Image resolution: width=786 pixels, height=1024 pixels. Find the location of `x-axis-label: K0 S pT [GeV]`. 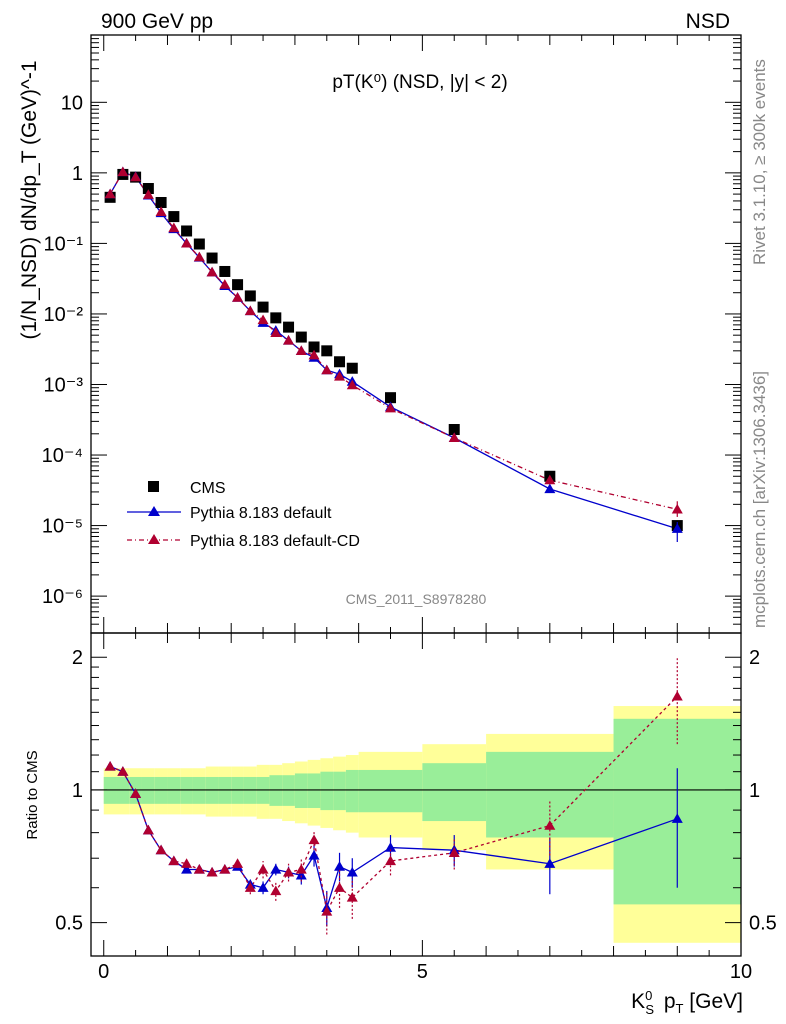

x-axis-label: K0 S pT [GeV] is located at coordinates (687, 1002).